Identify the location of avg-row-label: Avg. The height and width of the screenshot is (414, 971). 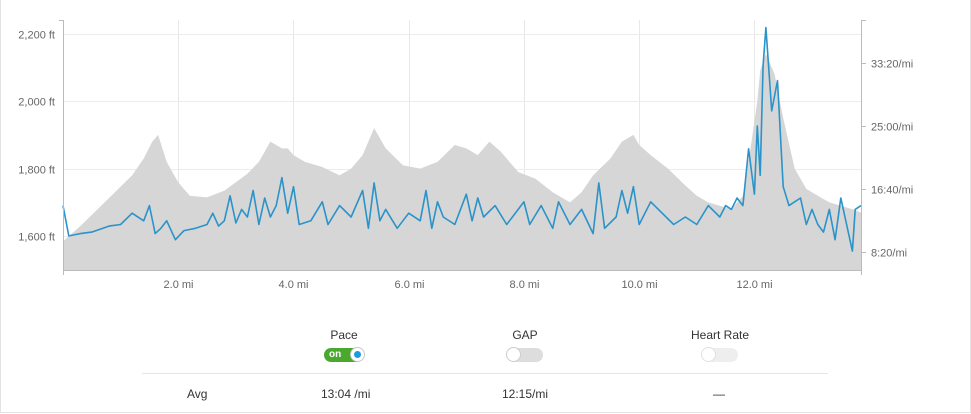
(197, 394).